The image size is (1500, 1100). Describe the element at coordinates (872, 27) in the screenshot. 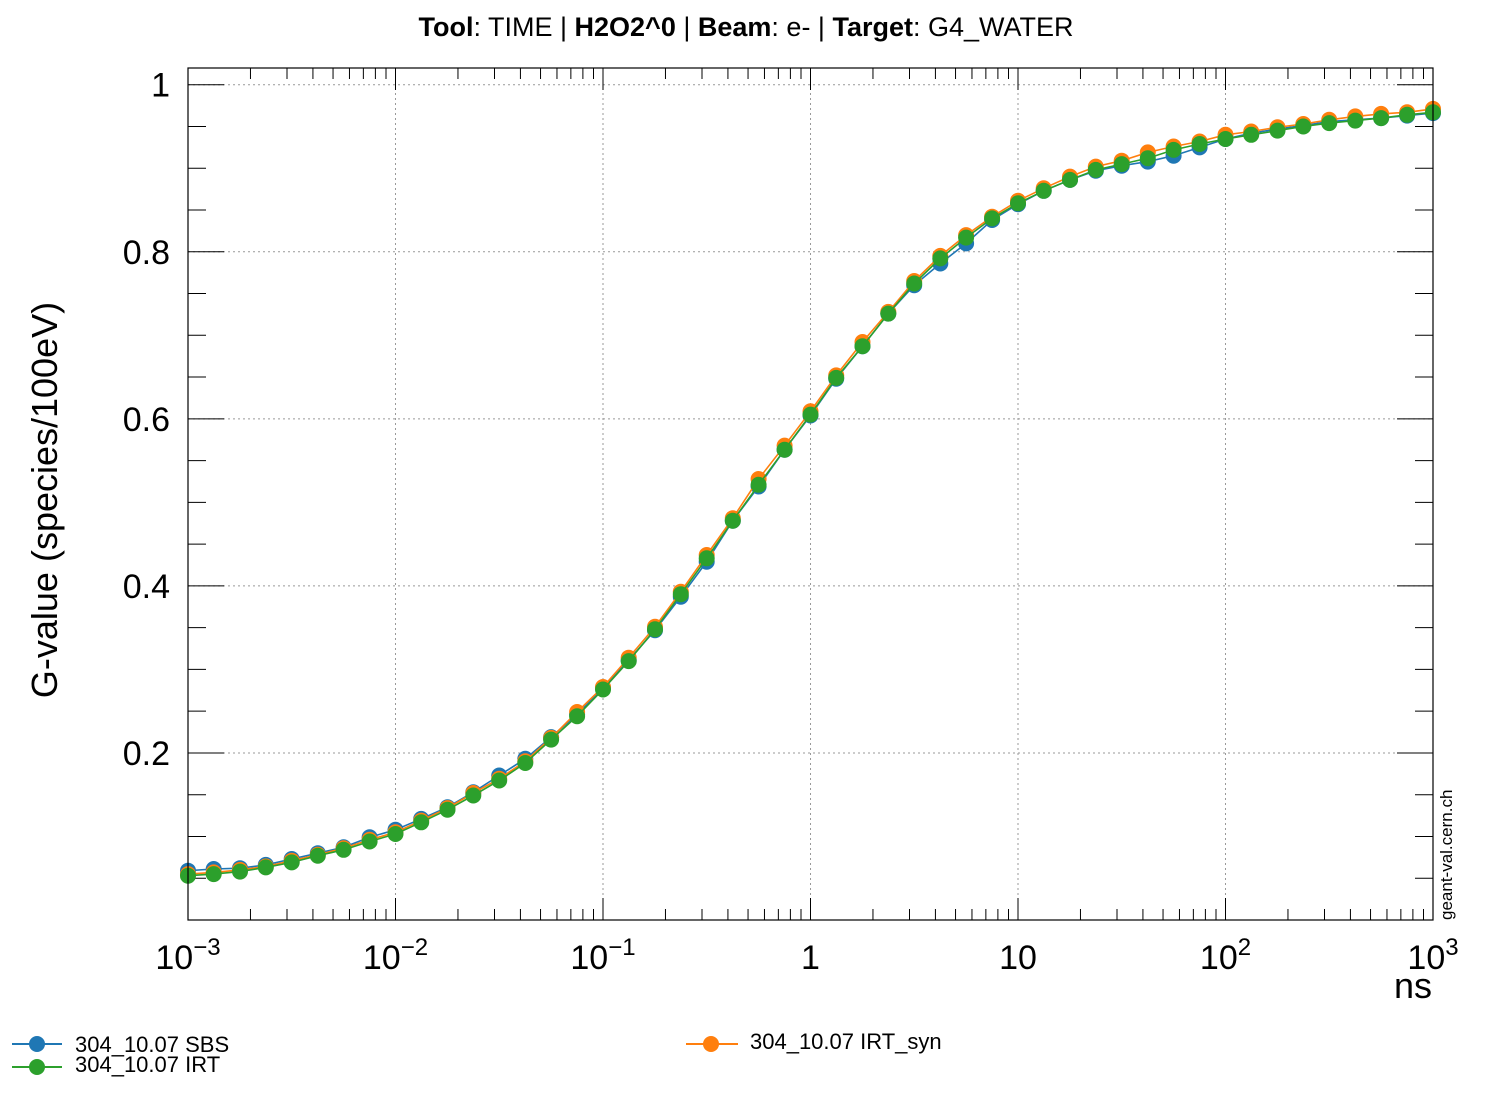

I see `title-target-key: Target` at that location.